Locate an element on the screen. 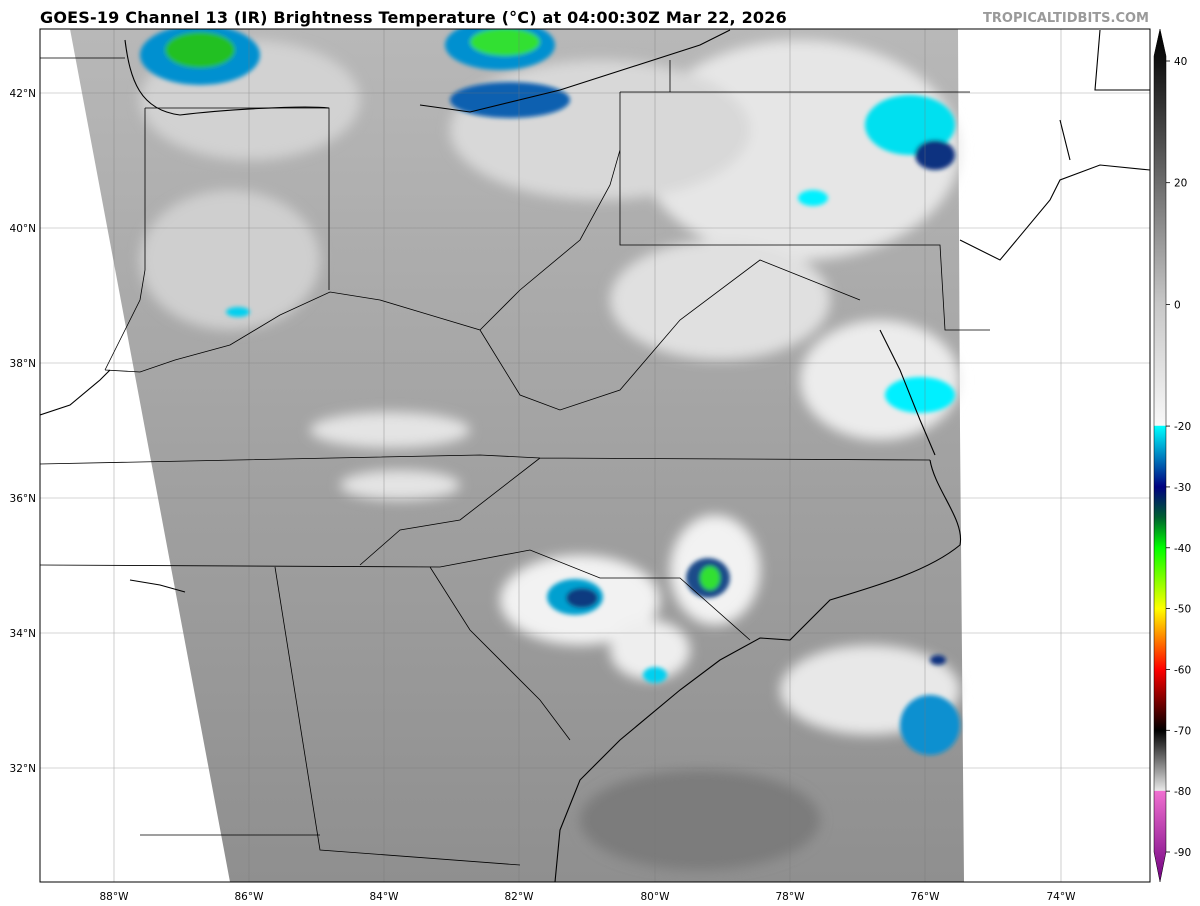 The height and width of the screenshot is (906, 1200). lat-label: 42°N is located at coordinates (23, 94).